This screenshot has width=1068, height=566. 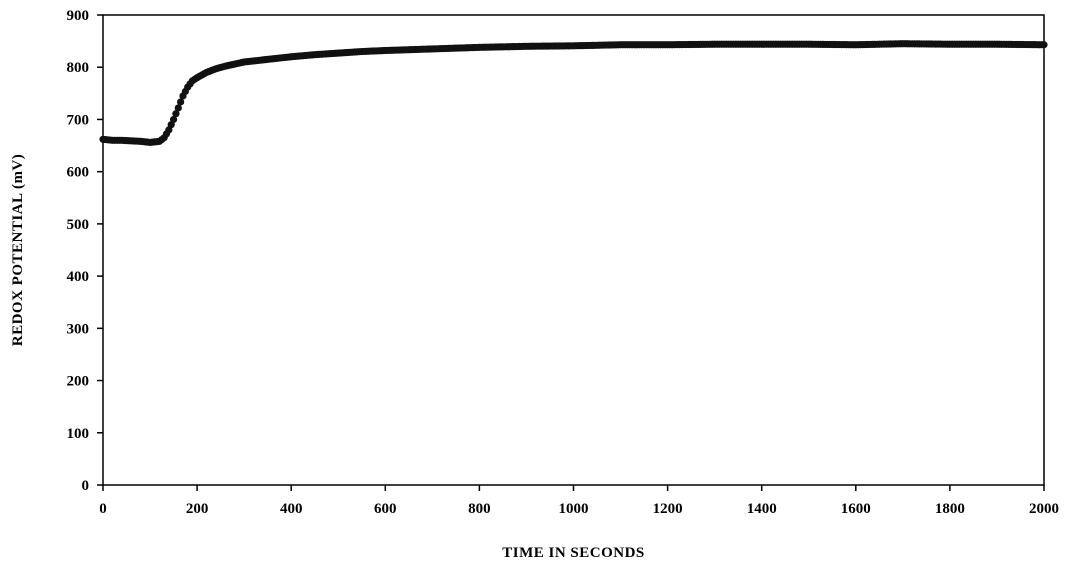 What do you see at coordinates (78, 120) in the screenshot?
I see `y-tick-label: 700` at bounding box center [78, 120].